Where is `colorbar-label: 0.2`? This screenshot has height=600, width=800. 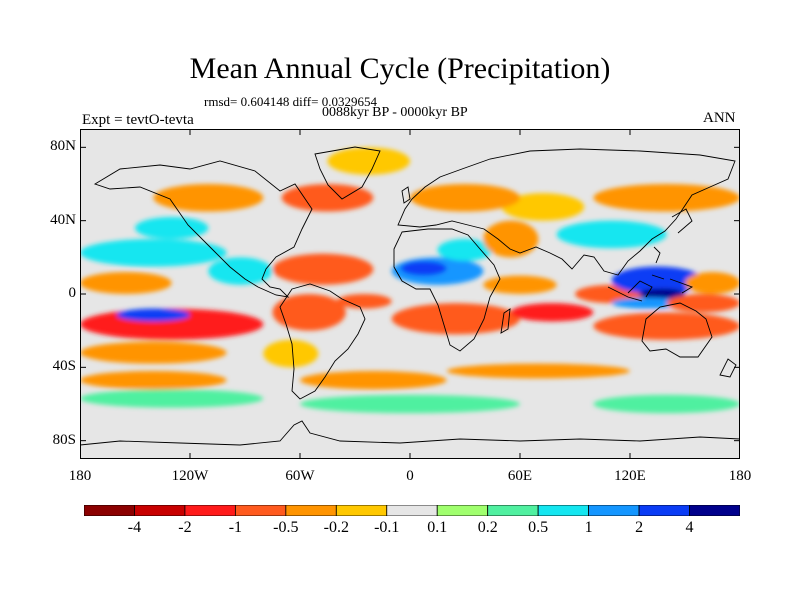 colorbar-label: 0.2 is located at coordinates (487, 527).